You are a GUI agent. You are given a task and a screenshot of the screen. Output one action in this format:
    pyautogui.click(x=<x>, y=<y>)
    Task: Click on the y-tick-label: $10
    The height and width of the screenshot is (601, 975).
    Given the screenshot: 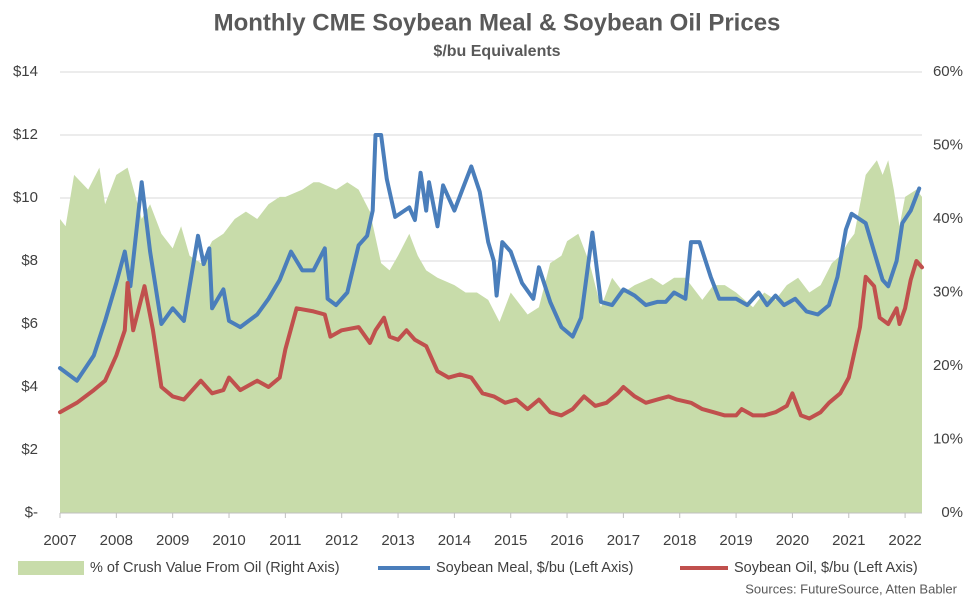 What is the action you would take?
    pyautogui.click(x=25, y=197)
    